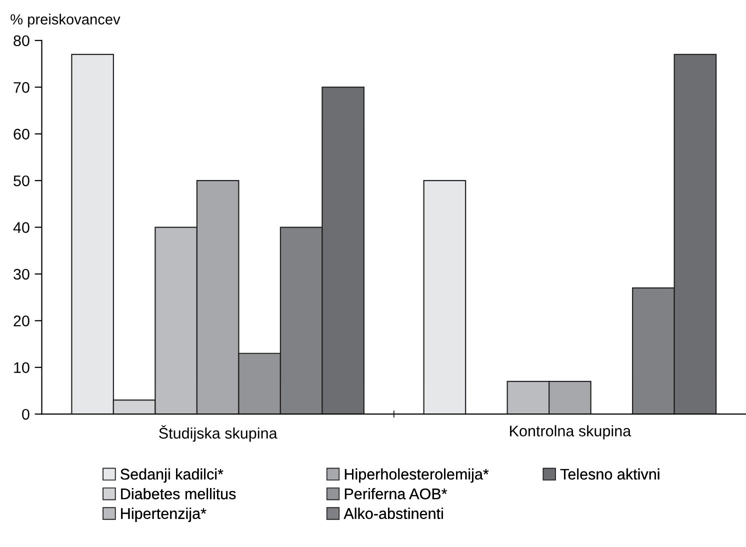 The image size is (746, 547). Describe the element at coordinates (416, 475) in the screenshot. I see `legend-label: Hiperholesterolemija*` at that location.